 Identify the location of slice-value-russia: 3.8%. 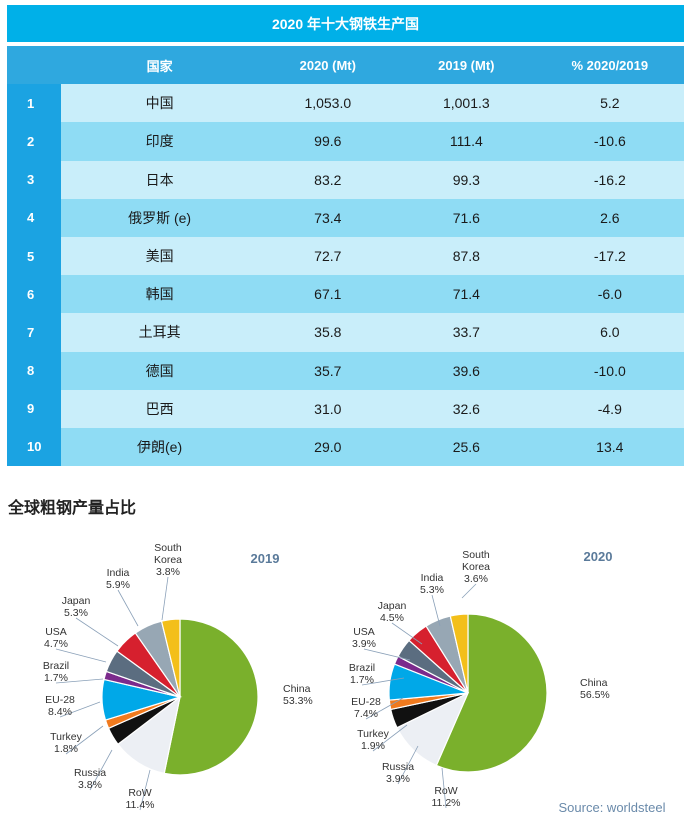
(90, 785).